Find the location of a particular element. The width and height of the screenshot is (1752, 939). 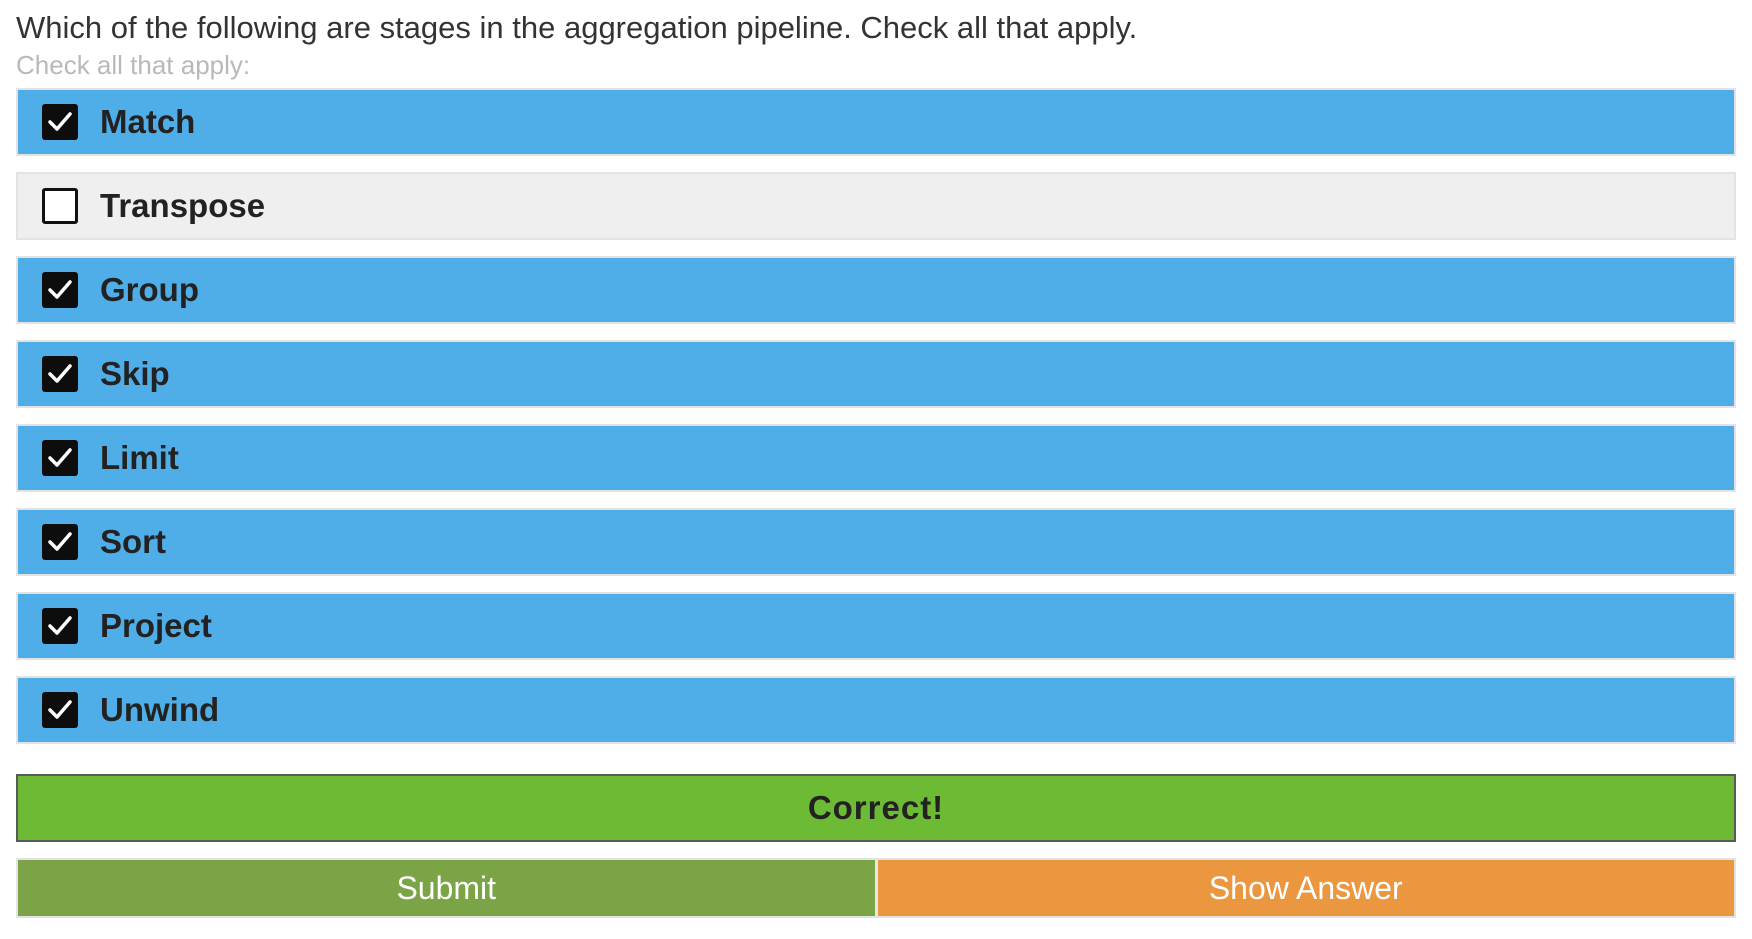

option-label: Skip is located at coordinates (135, 373).